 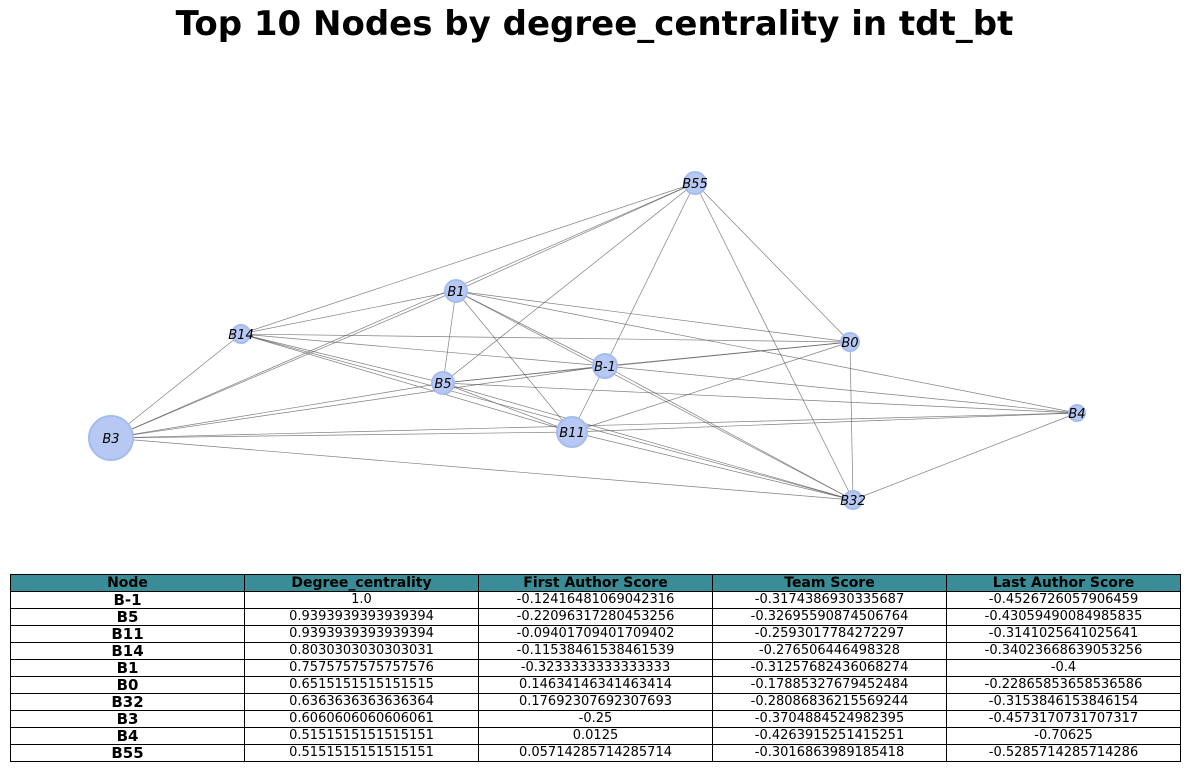 I want to click on table-cell: 1.0, so click(x=361, y=600).